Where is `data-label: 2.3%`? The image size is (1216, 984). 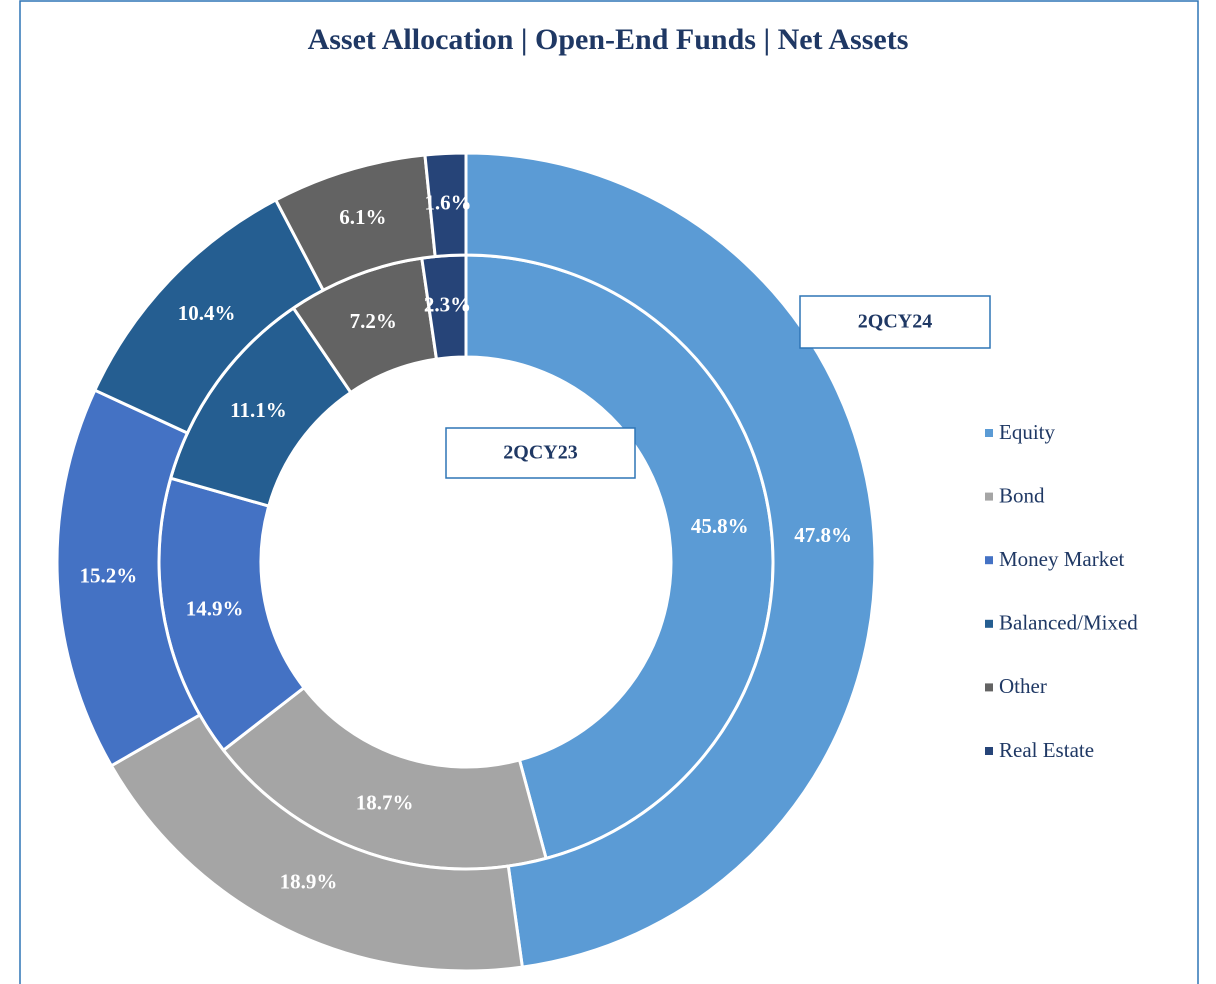
data-label: 2.3% is located at coordinates (447, 304).